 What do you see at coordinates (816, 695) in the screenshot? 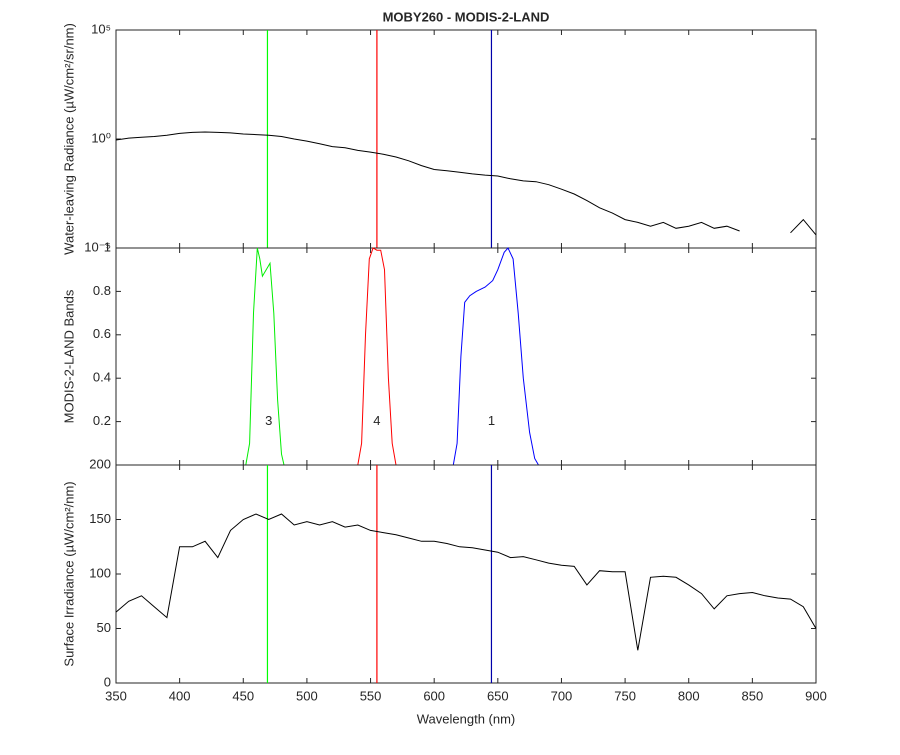
I see `x-tick-label: 900` at bounding box center [816, 695].